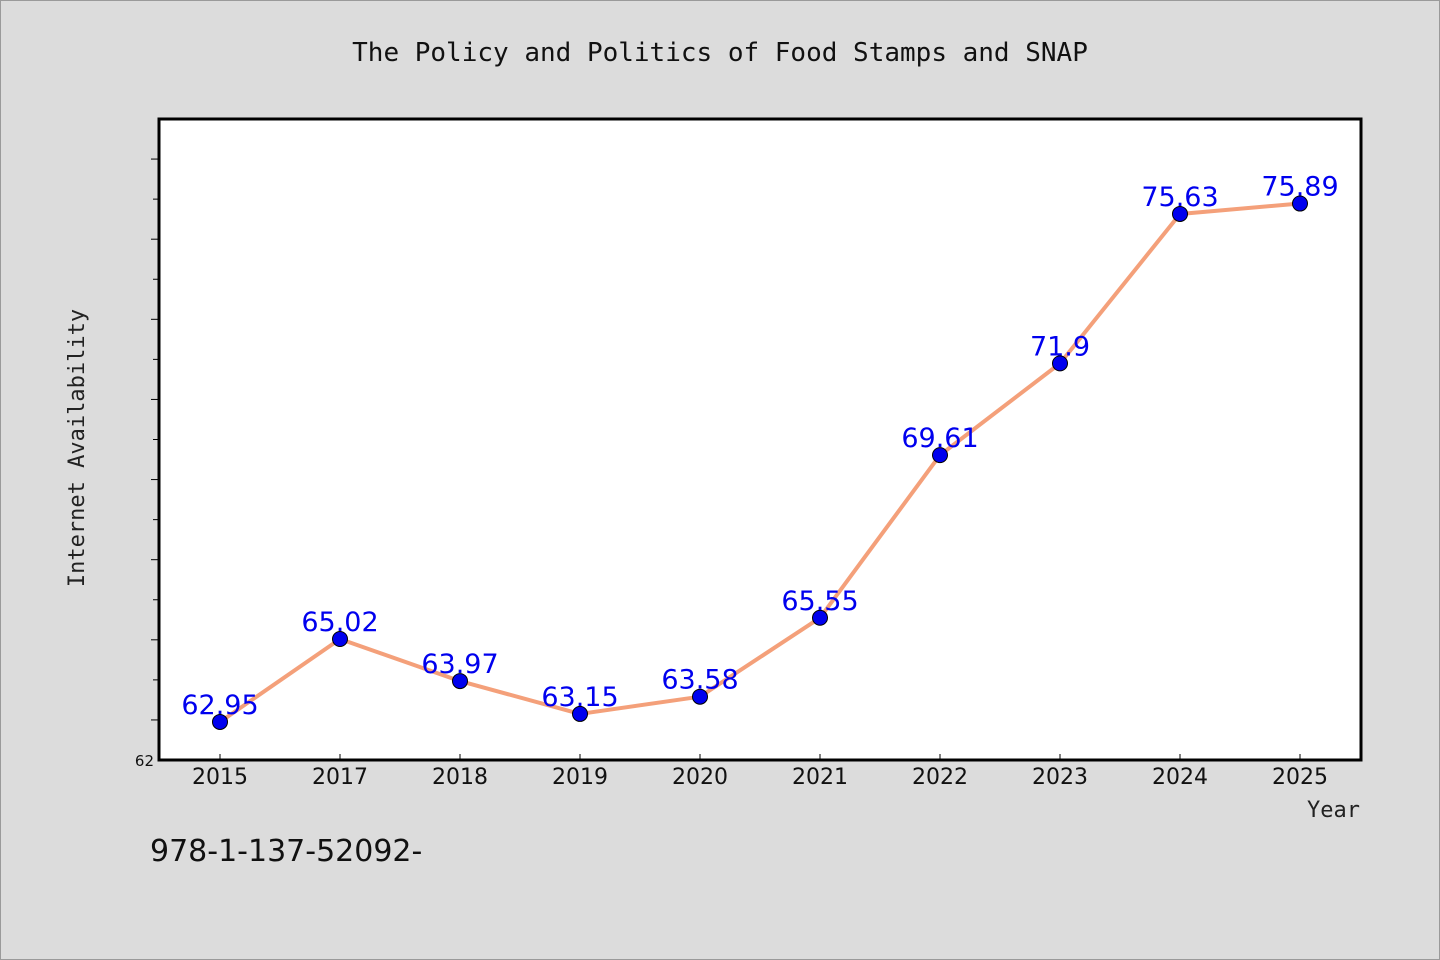  Describe the element at coordinates (286, 851) in the screenshot. I see `footer-isbn: 978-1-137-52092-` at that location.